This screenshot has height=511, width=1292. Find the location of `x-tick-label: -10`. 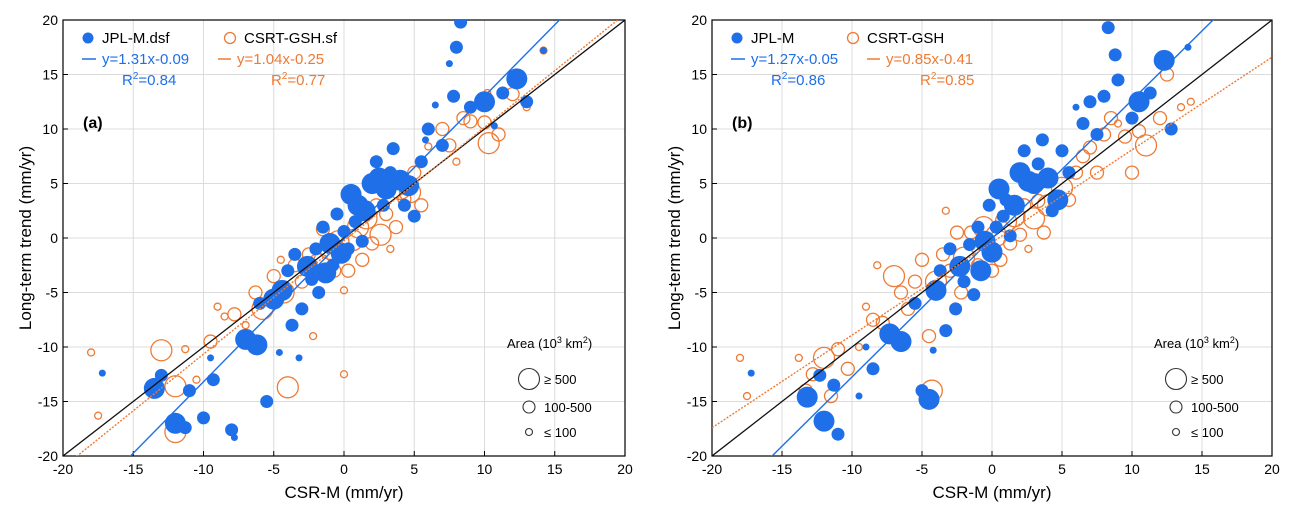

x-tick-label: -10 is located at coordinates (203, 469).